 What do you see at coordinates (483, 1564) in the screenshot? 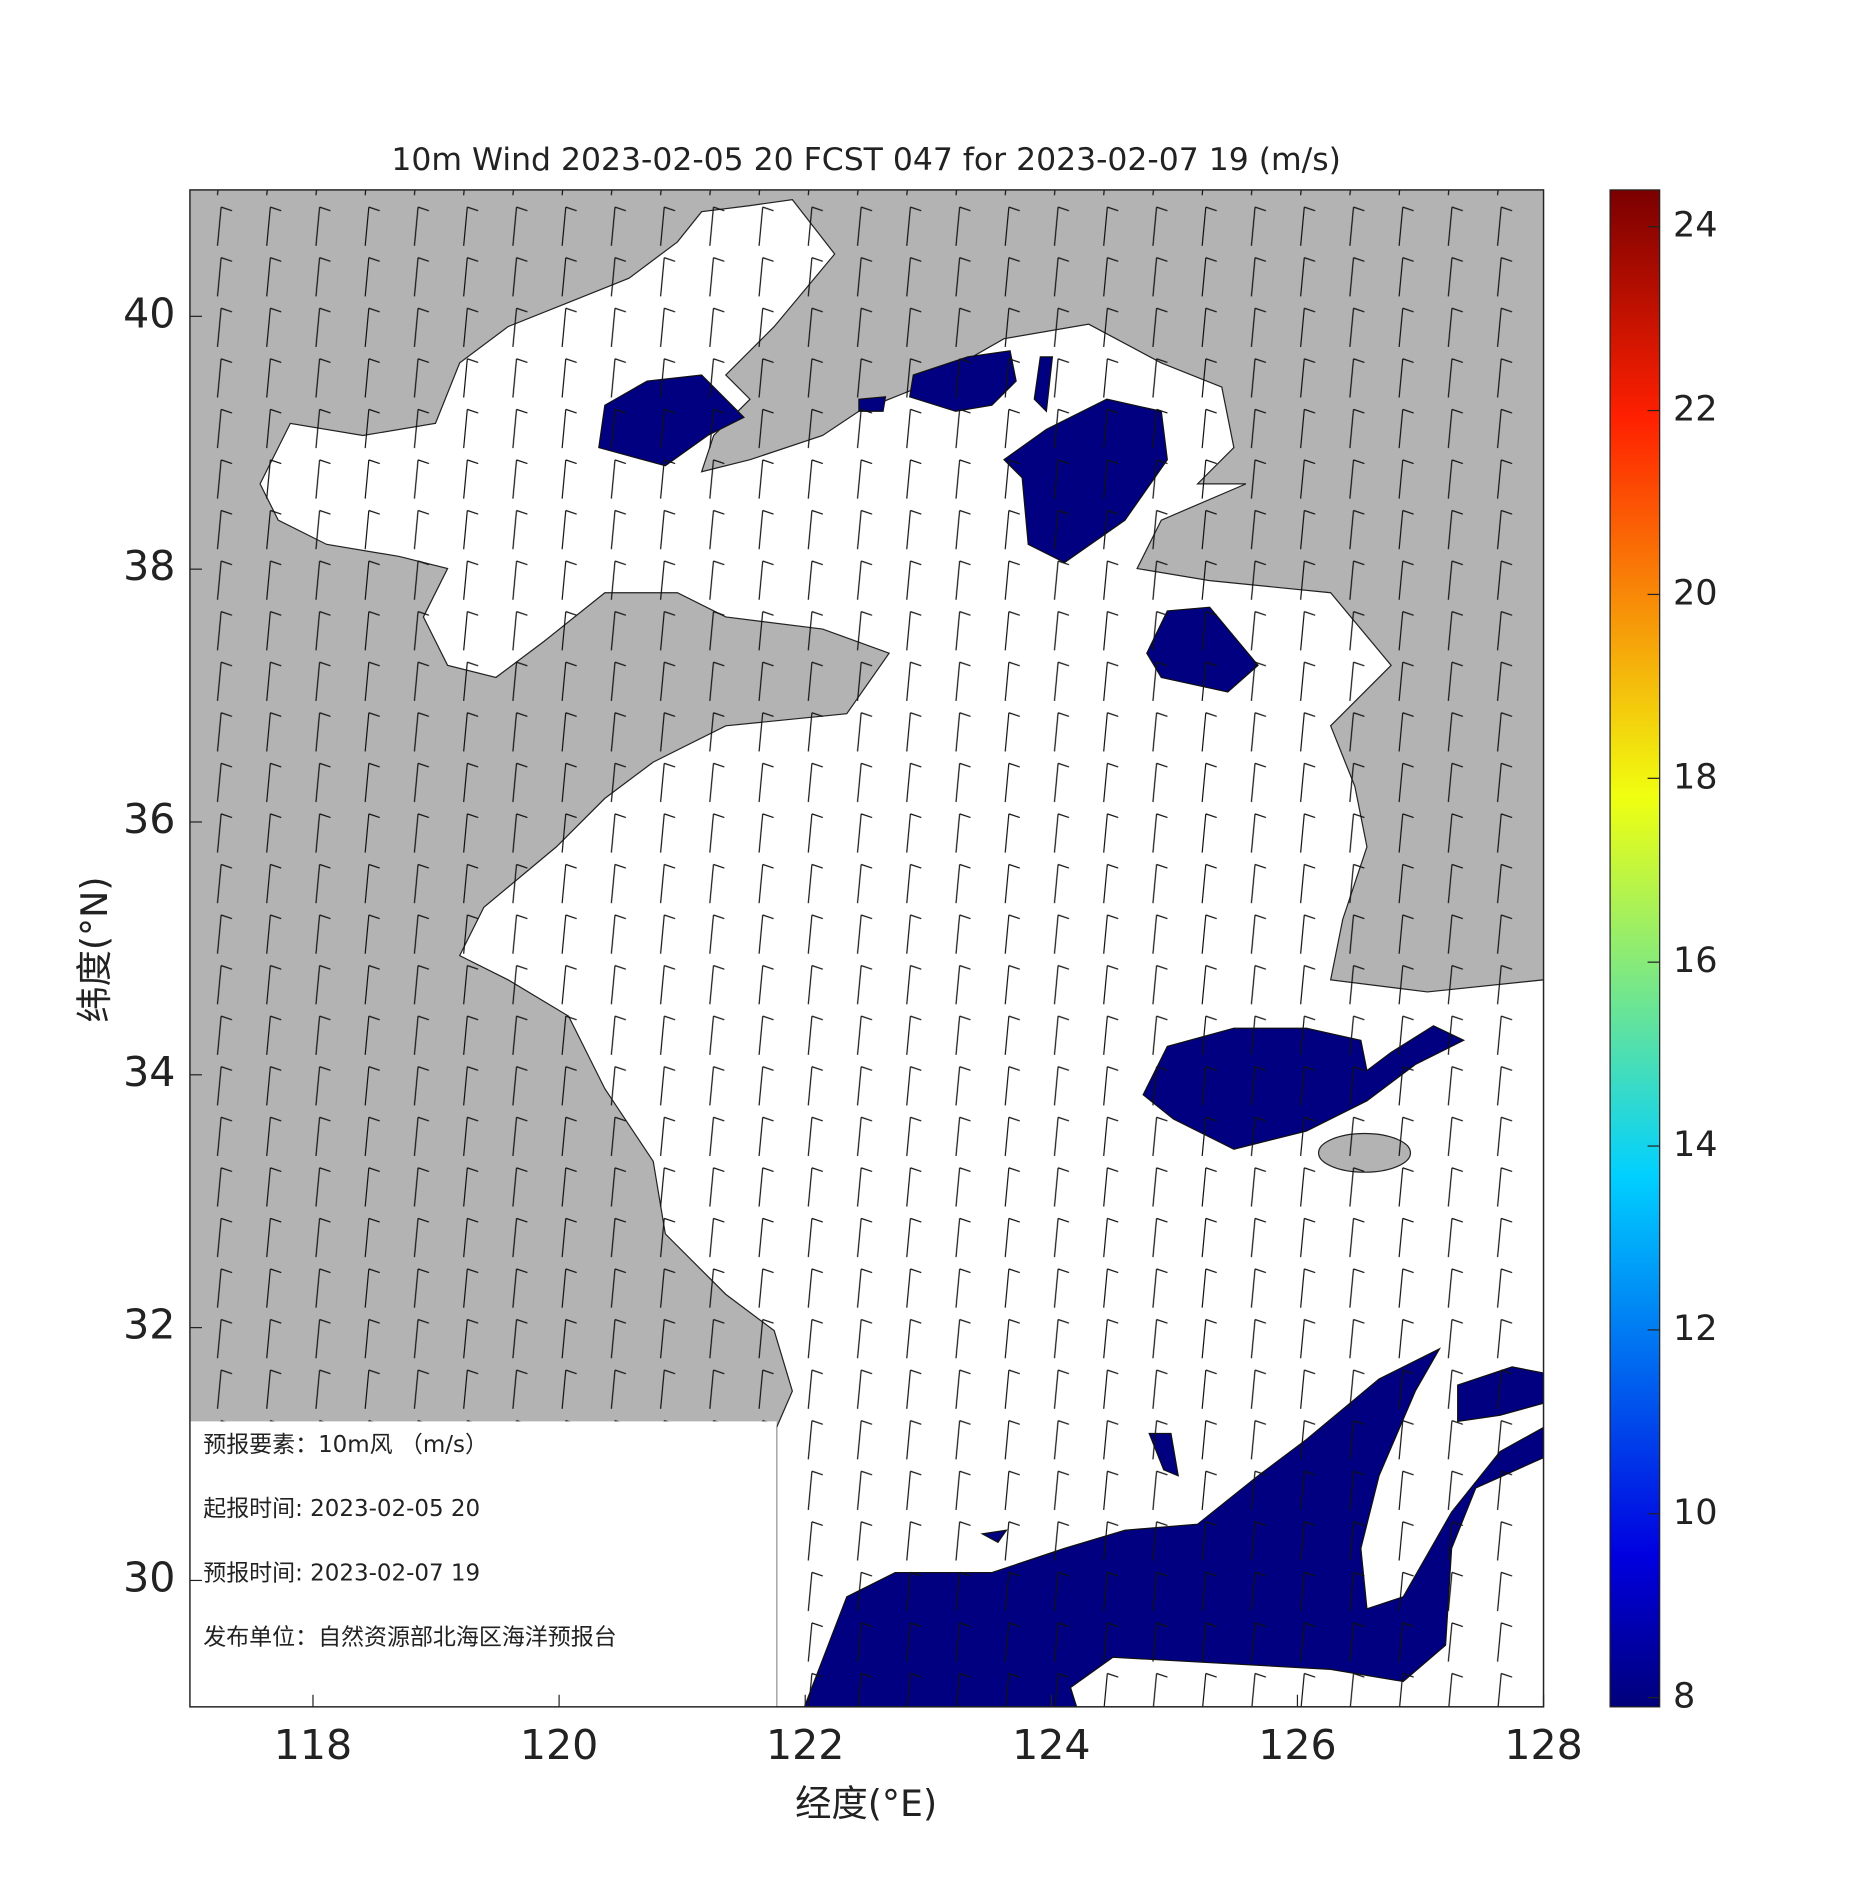
I see `info-box` at bounding box center [483, 1564].